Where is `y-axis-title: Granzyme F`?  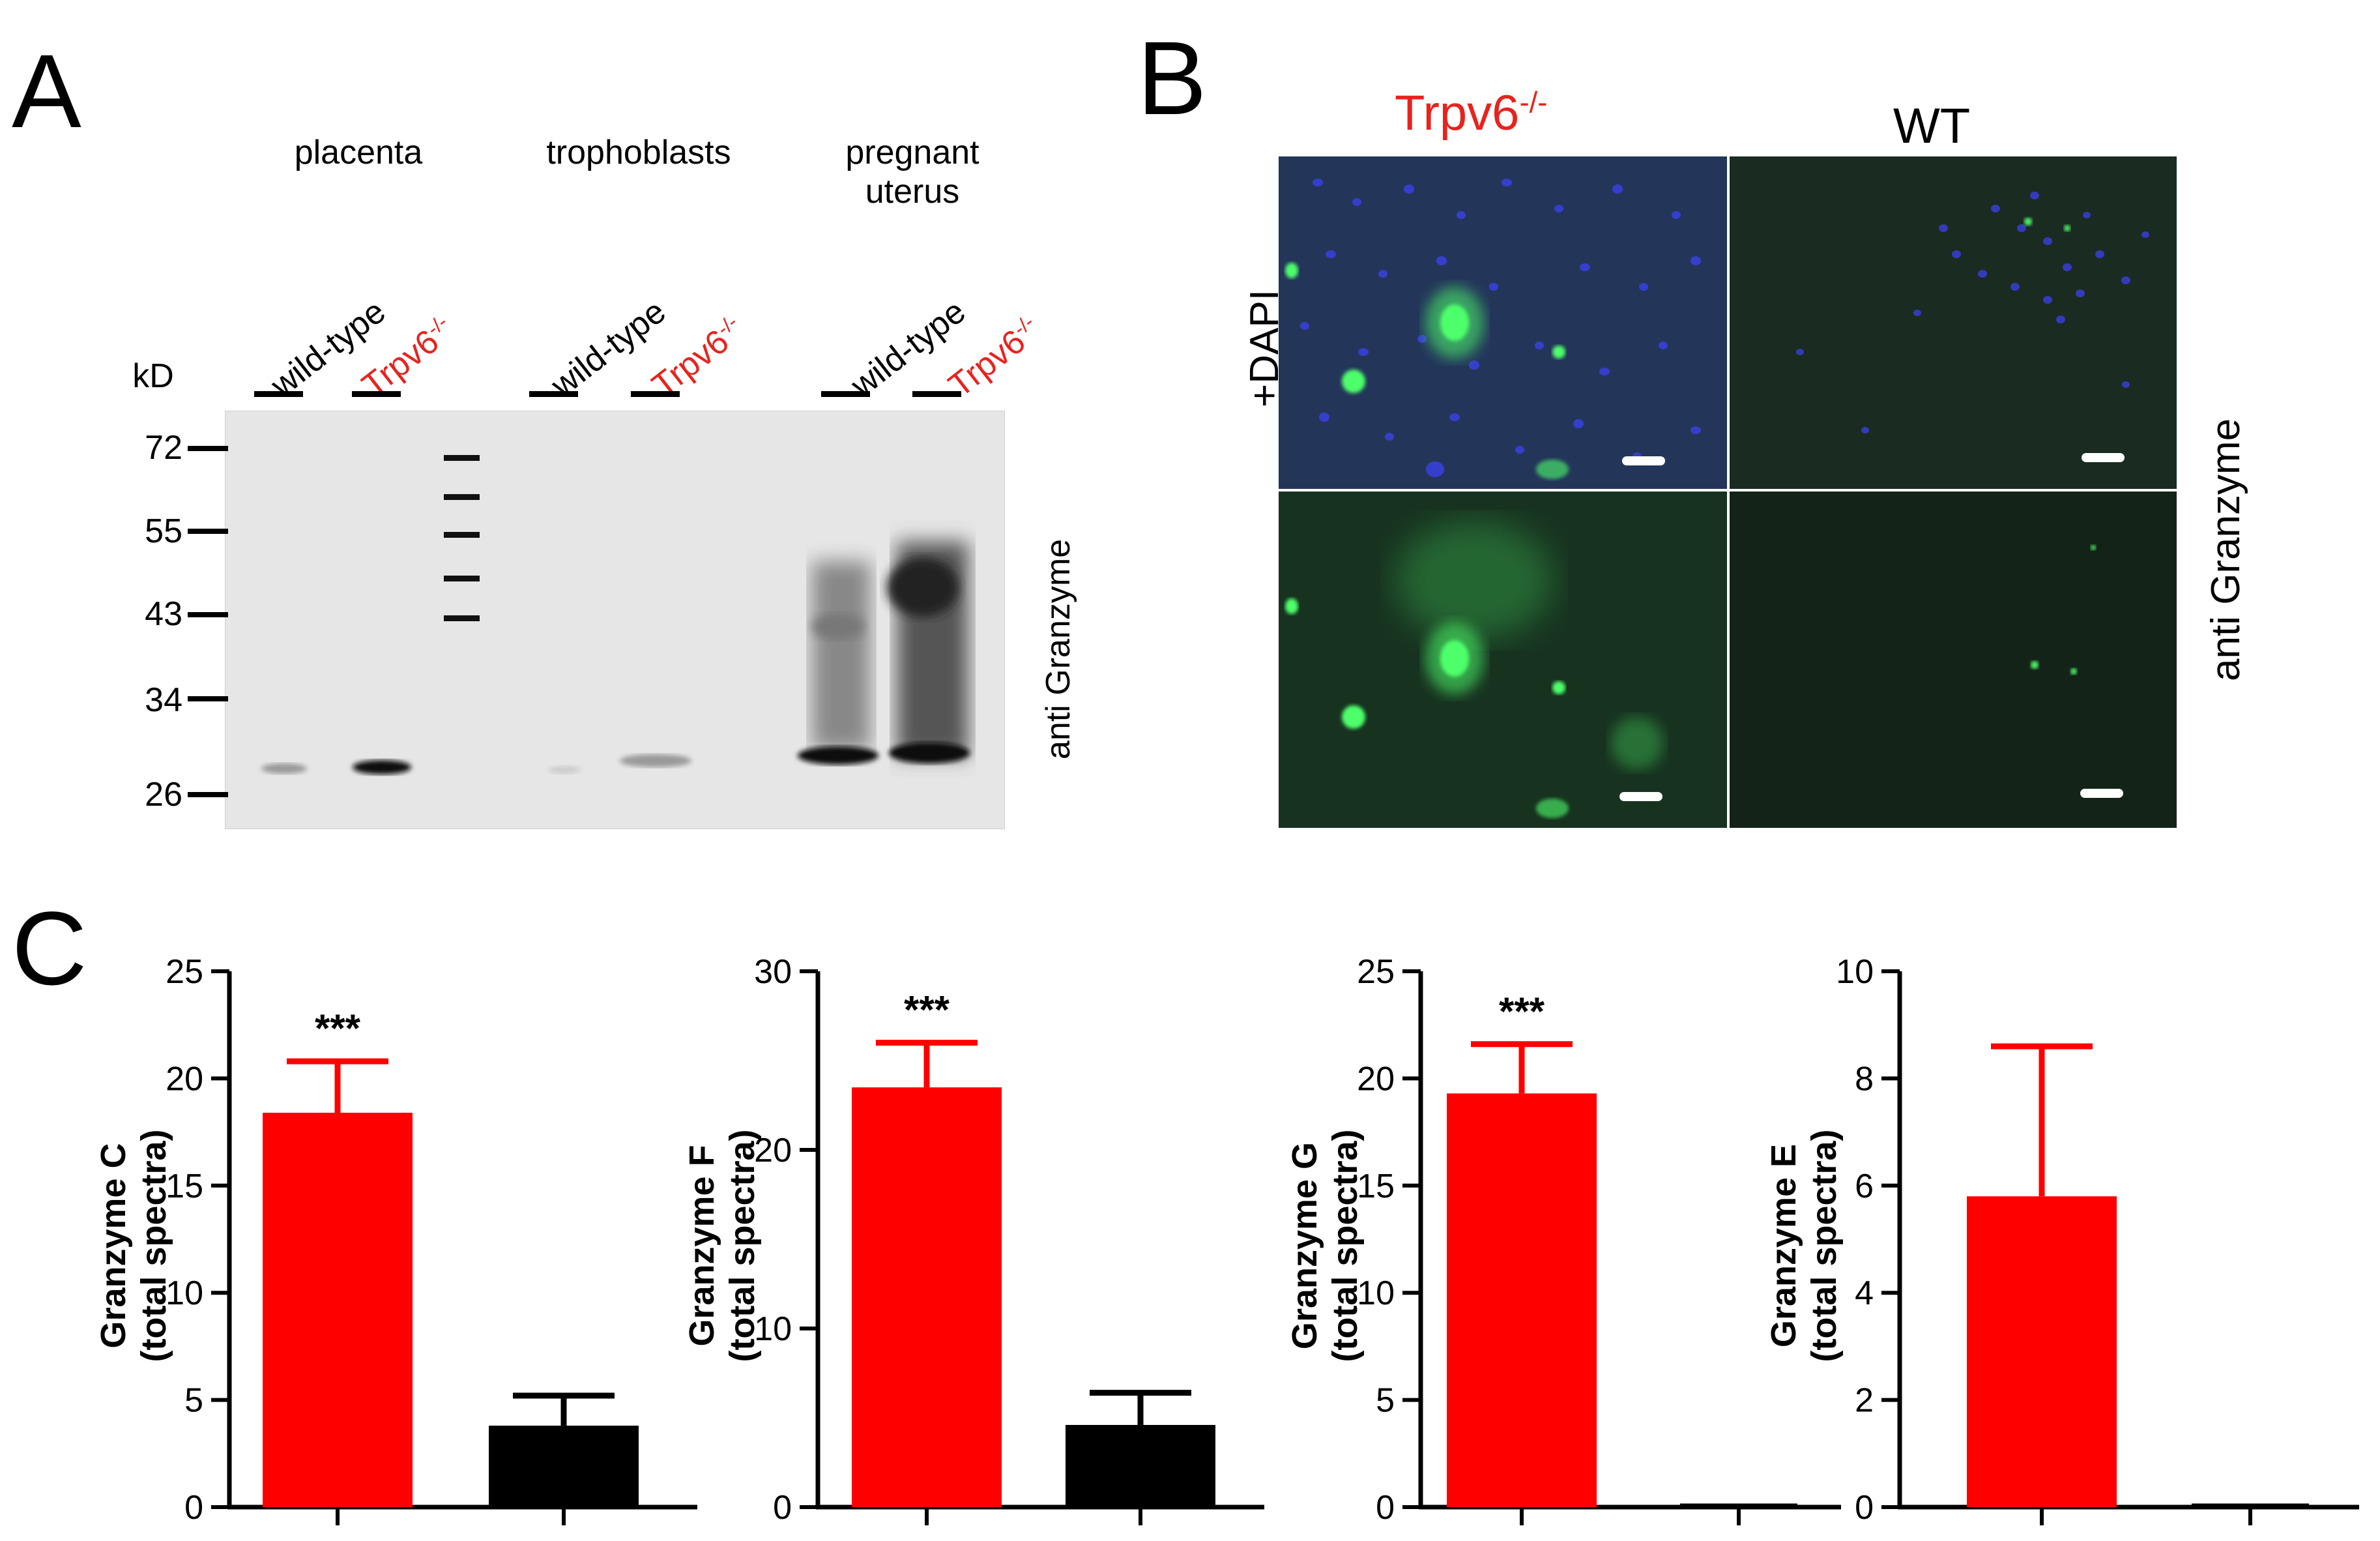 y-axis-title: Granzyme F is located at coordinates (702, 1245).